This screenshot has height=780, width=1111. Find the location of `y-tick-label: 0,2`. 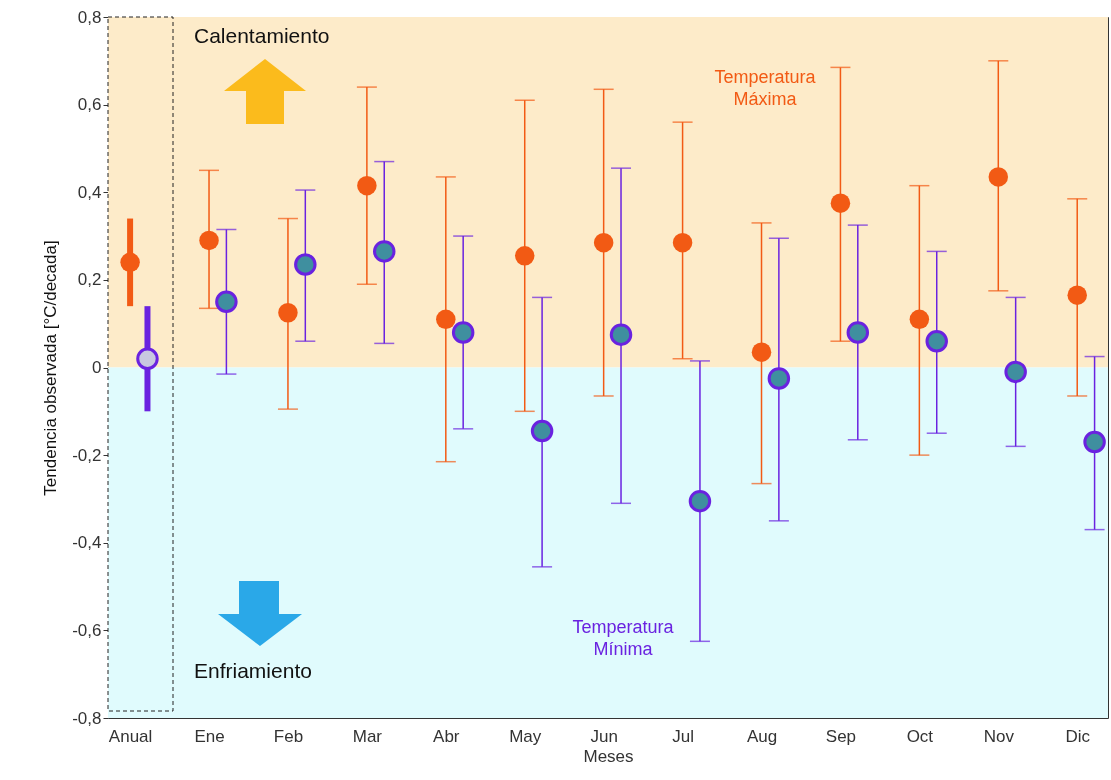

y-tick-label: 0,2 is located at coordinates (89, 280).